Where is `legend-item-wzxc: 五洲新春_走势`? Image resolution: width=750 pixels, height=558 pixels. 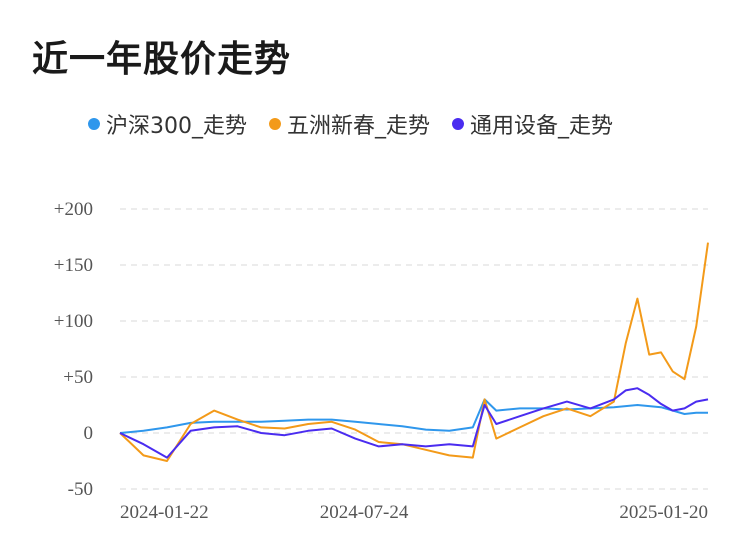
legend-item-wzxc: 五洲新春_走势 is located at coordinates (349, 124).